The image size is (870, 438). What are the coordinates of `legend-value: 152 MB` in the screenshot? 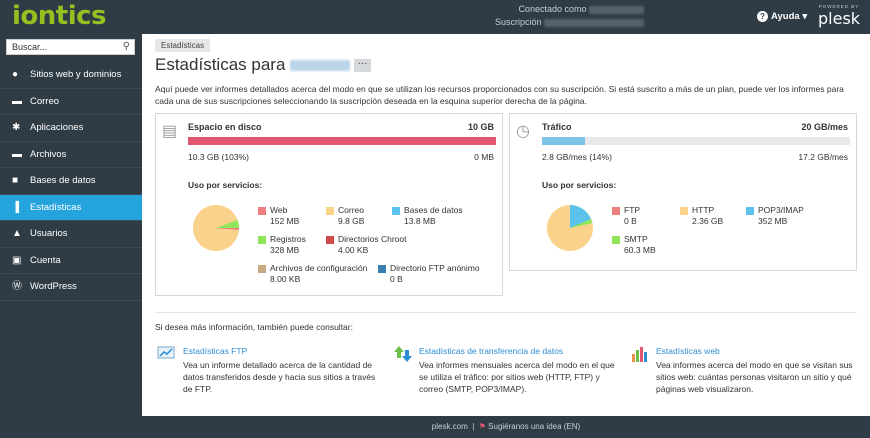 It's located at (285, 221).